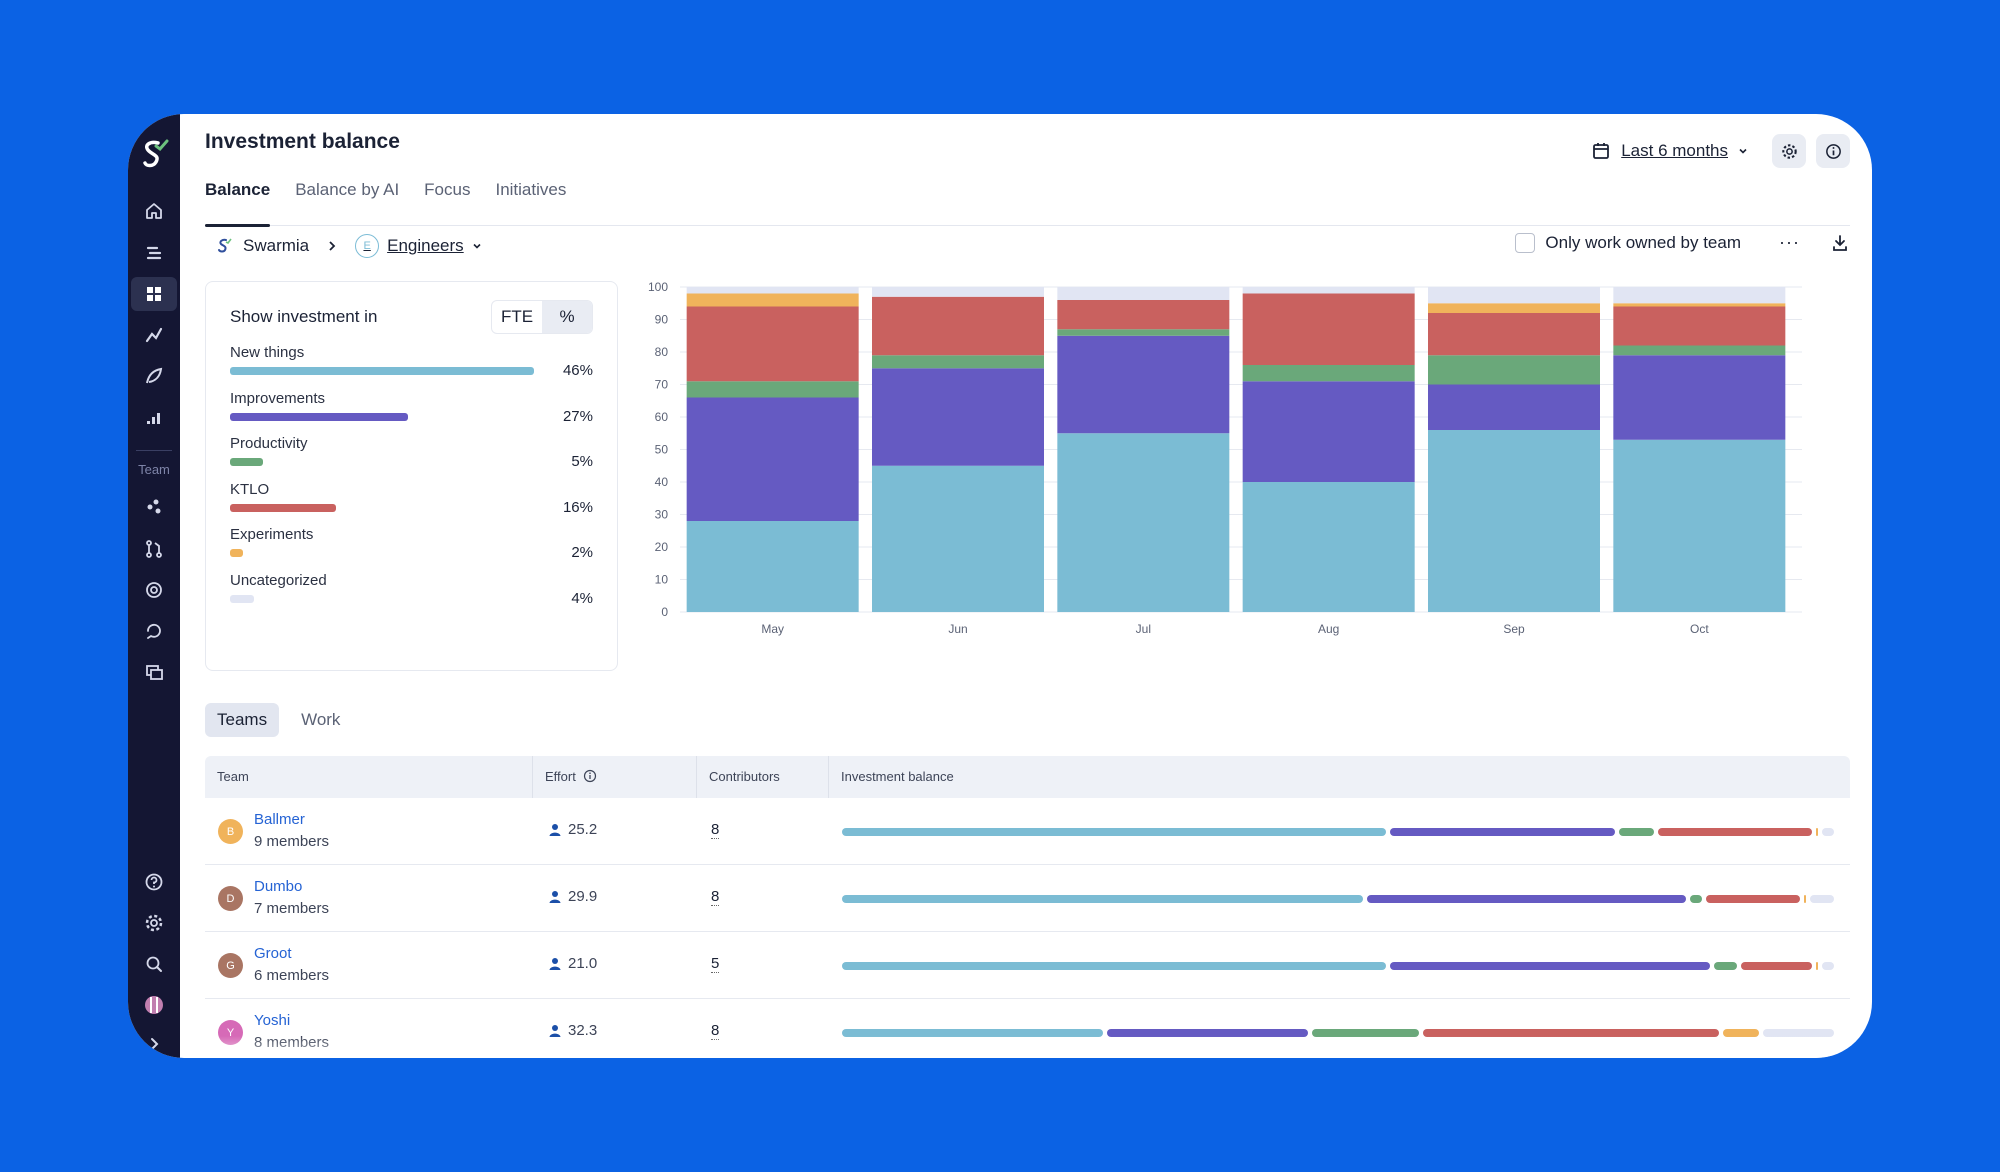 The width and height of the screenshot is (2000, 1172). I want to click on team-selector: E Engineers, so click(418, 246).